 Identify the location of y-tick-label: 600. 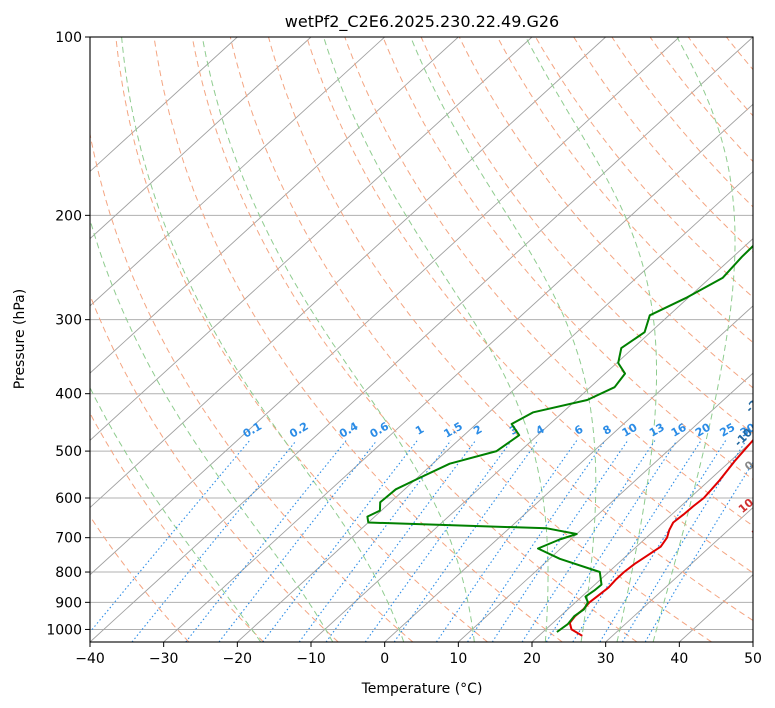
(68, 499).